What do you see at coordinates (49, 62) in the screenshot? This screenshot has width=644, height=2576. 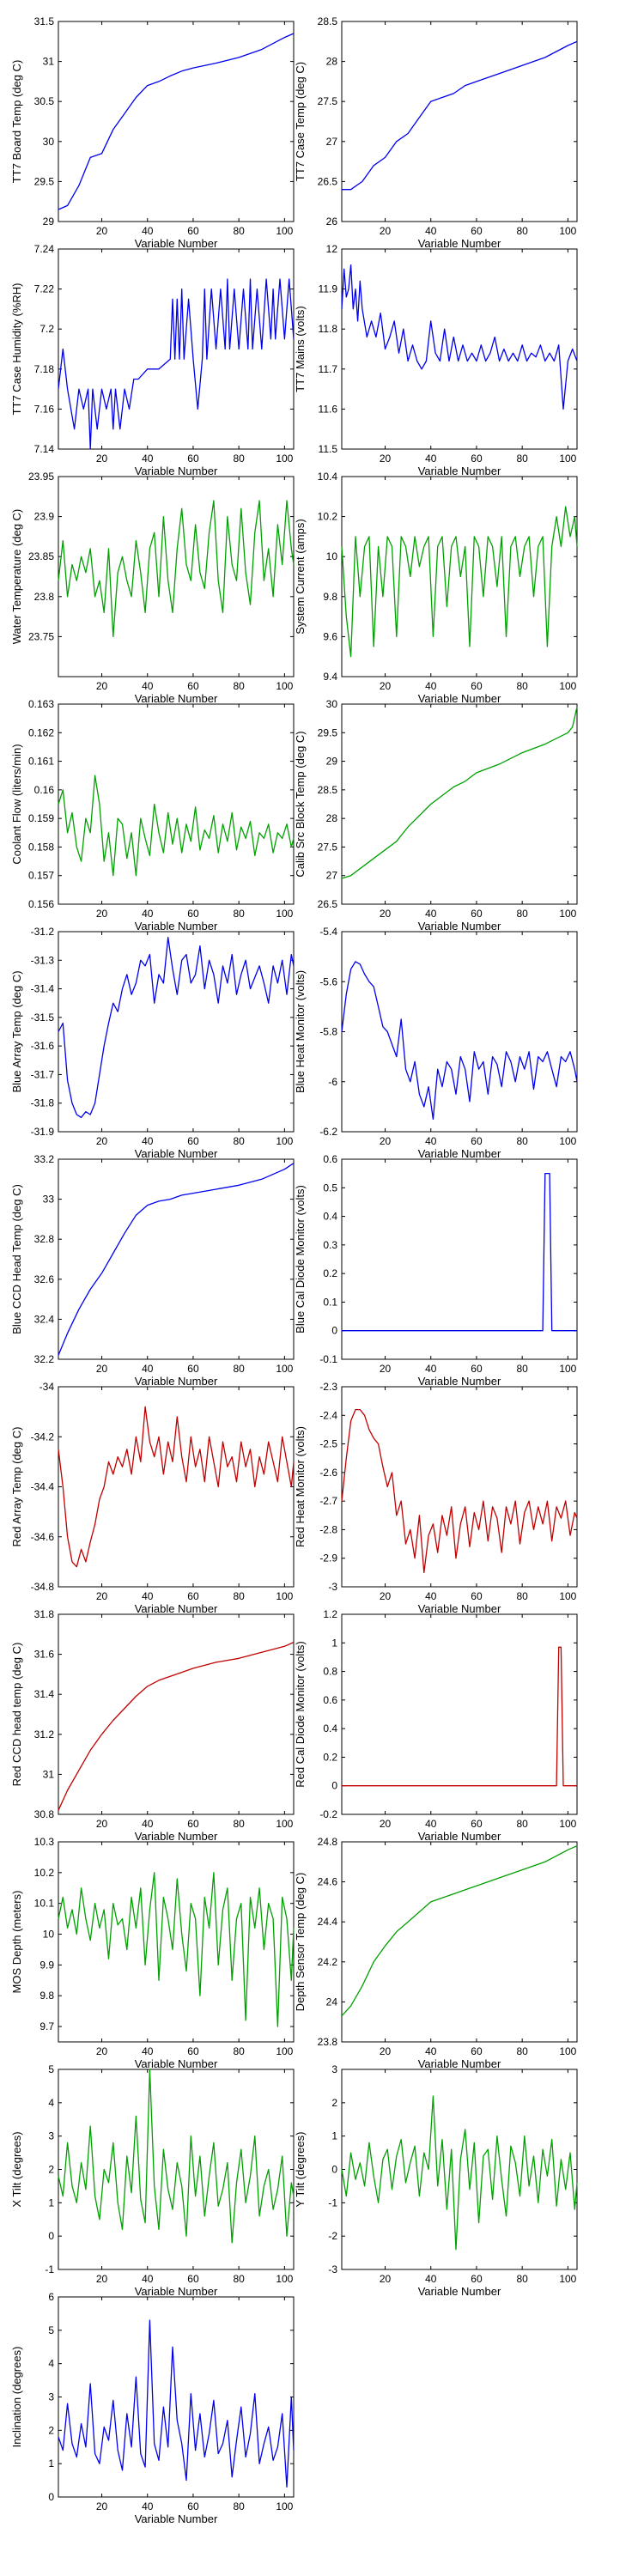 I see `y-tick-label: 31` at bounding box center [49, 62].